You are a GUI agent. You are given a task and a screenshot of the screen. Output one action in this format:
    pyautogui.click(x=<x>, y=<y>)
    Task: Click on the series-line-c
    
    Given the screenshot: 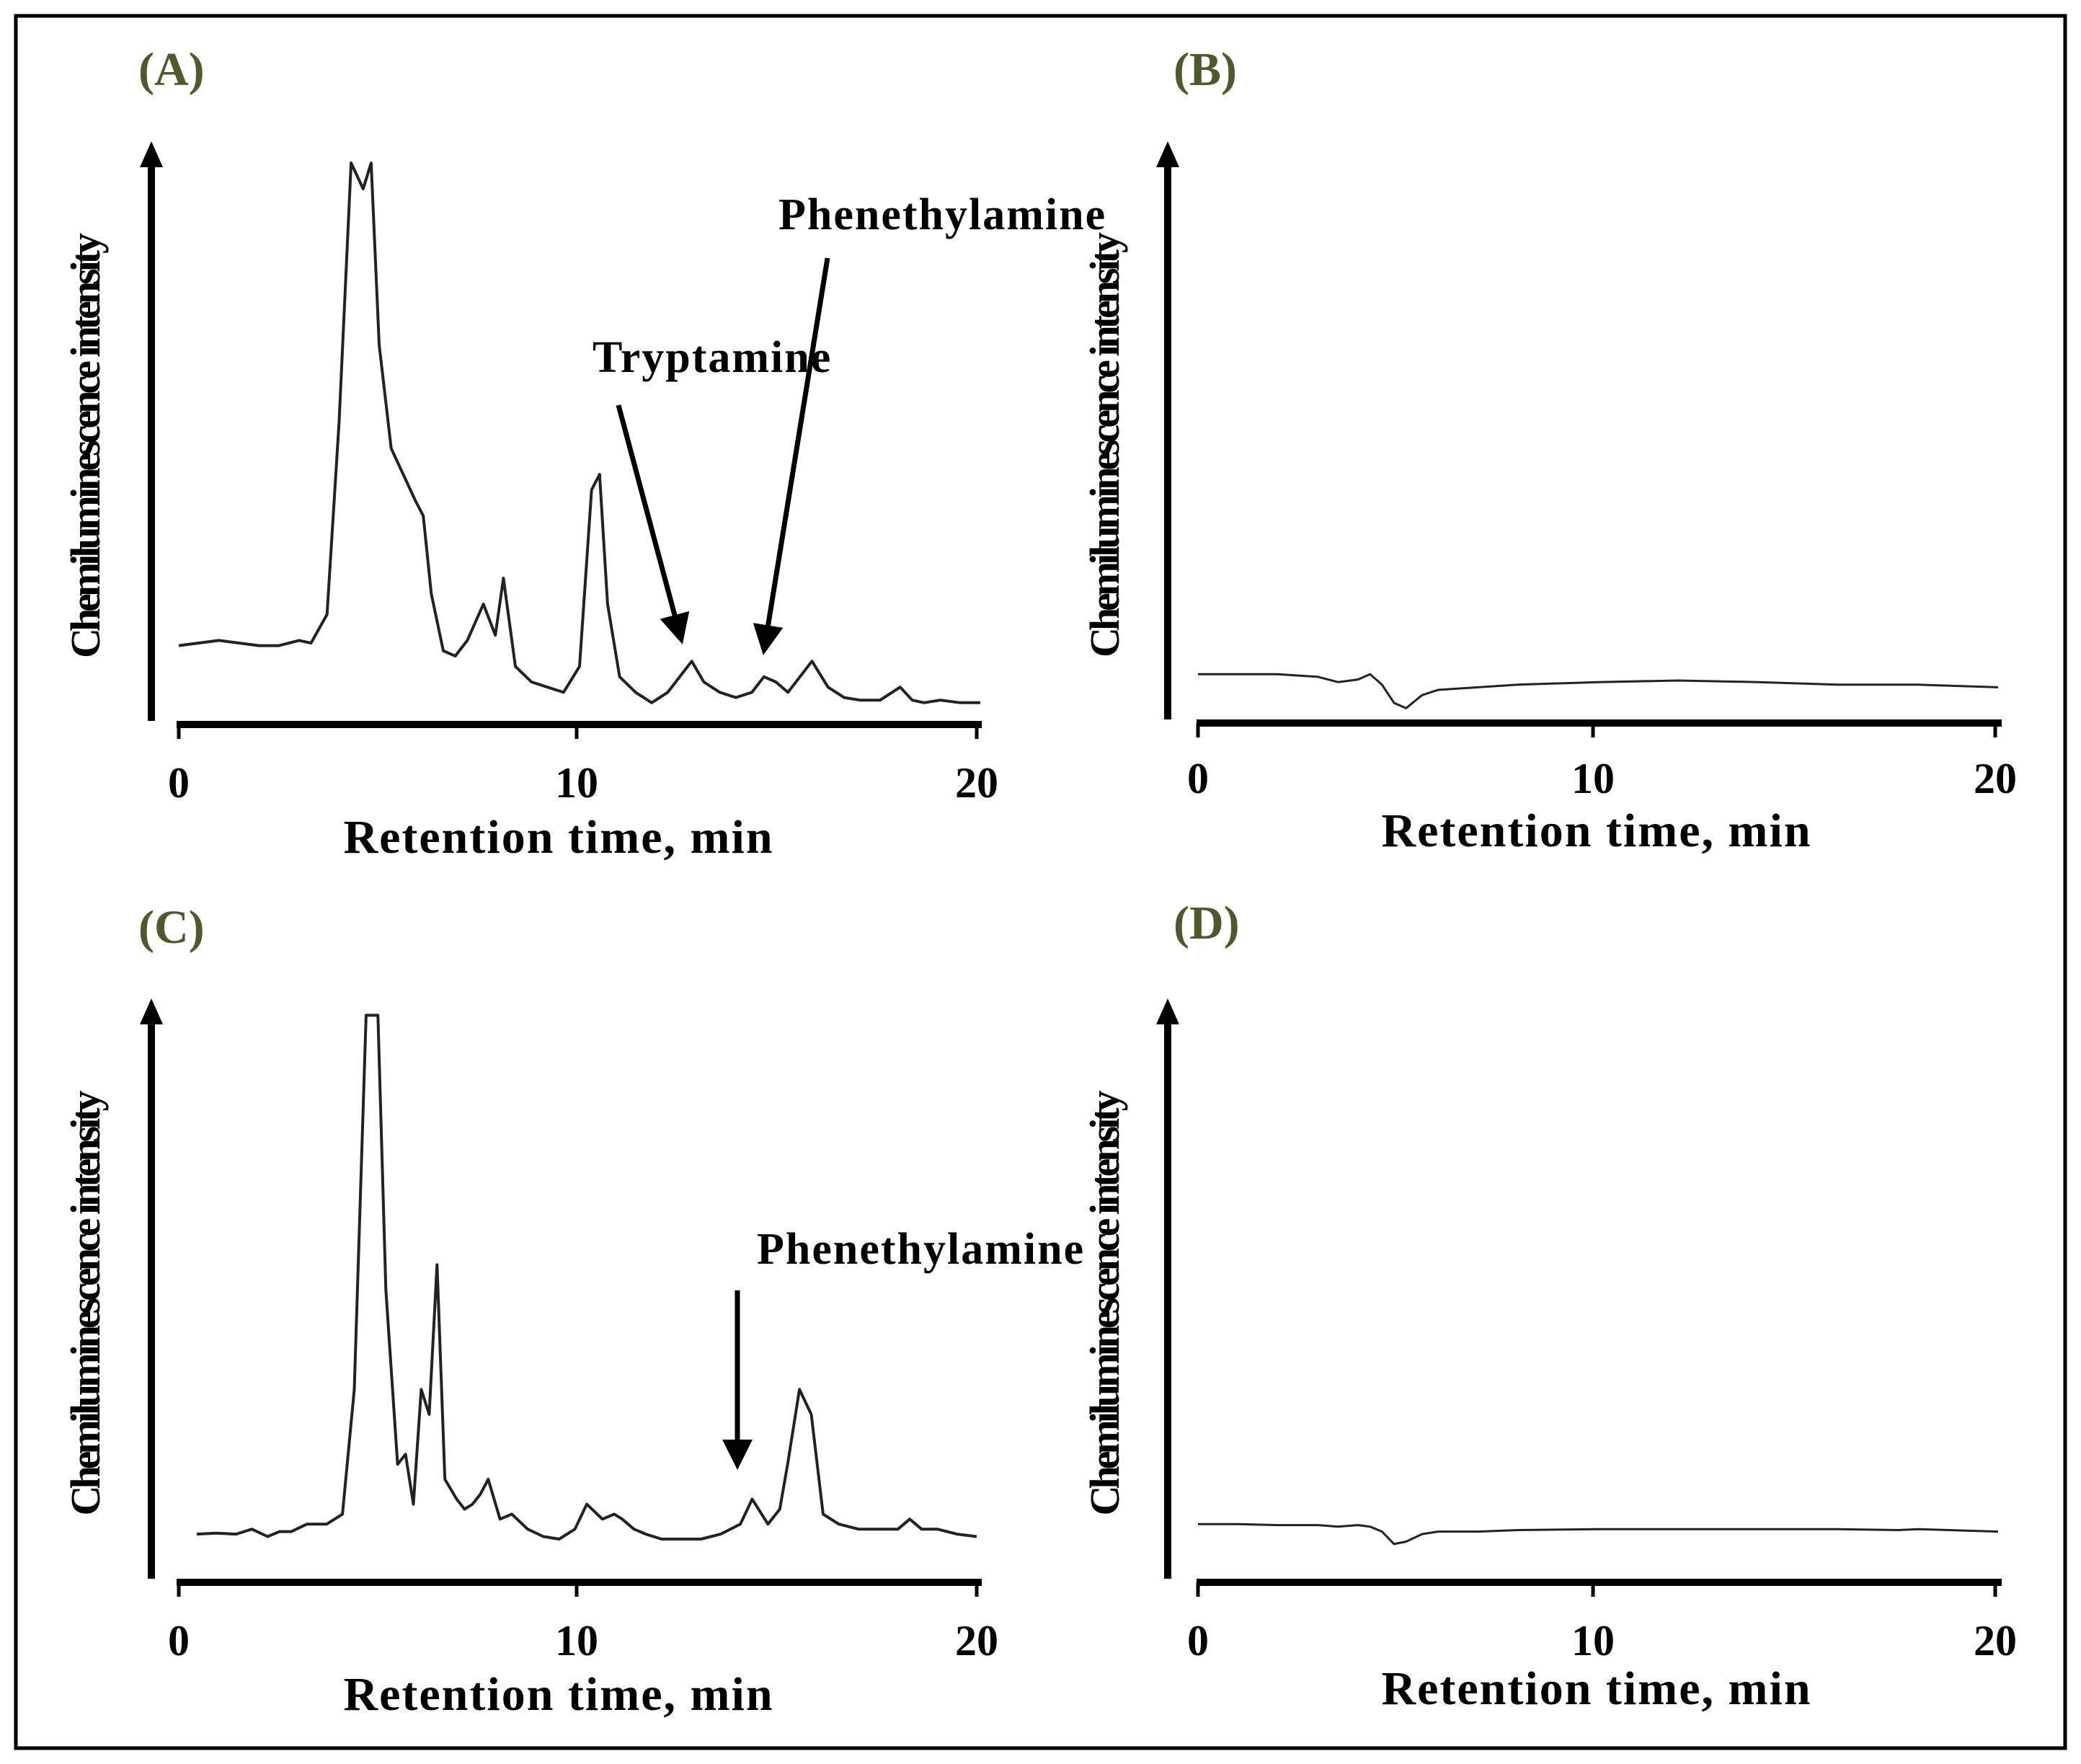 What is the action you would take?
    pyautogui.click(x=586, y=1277)
    